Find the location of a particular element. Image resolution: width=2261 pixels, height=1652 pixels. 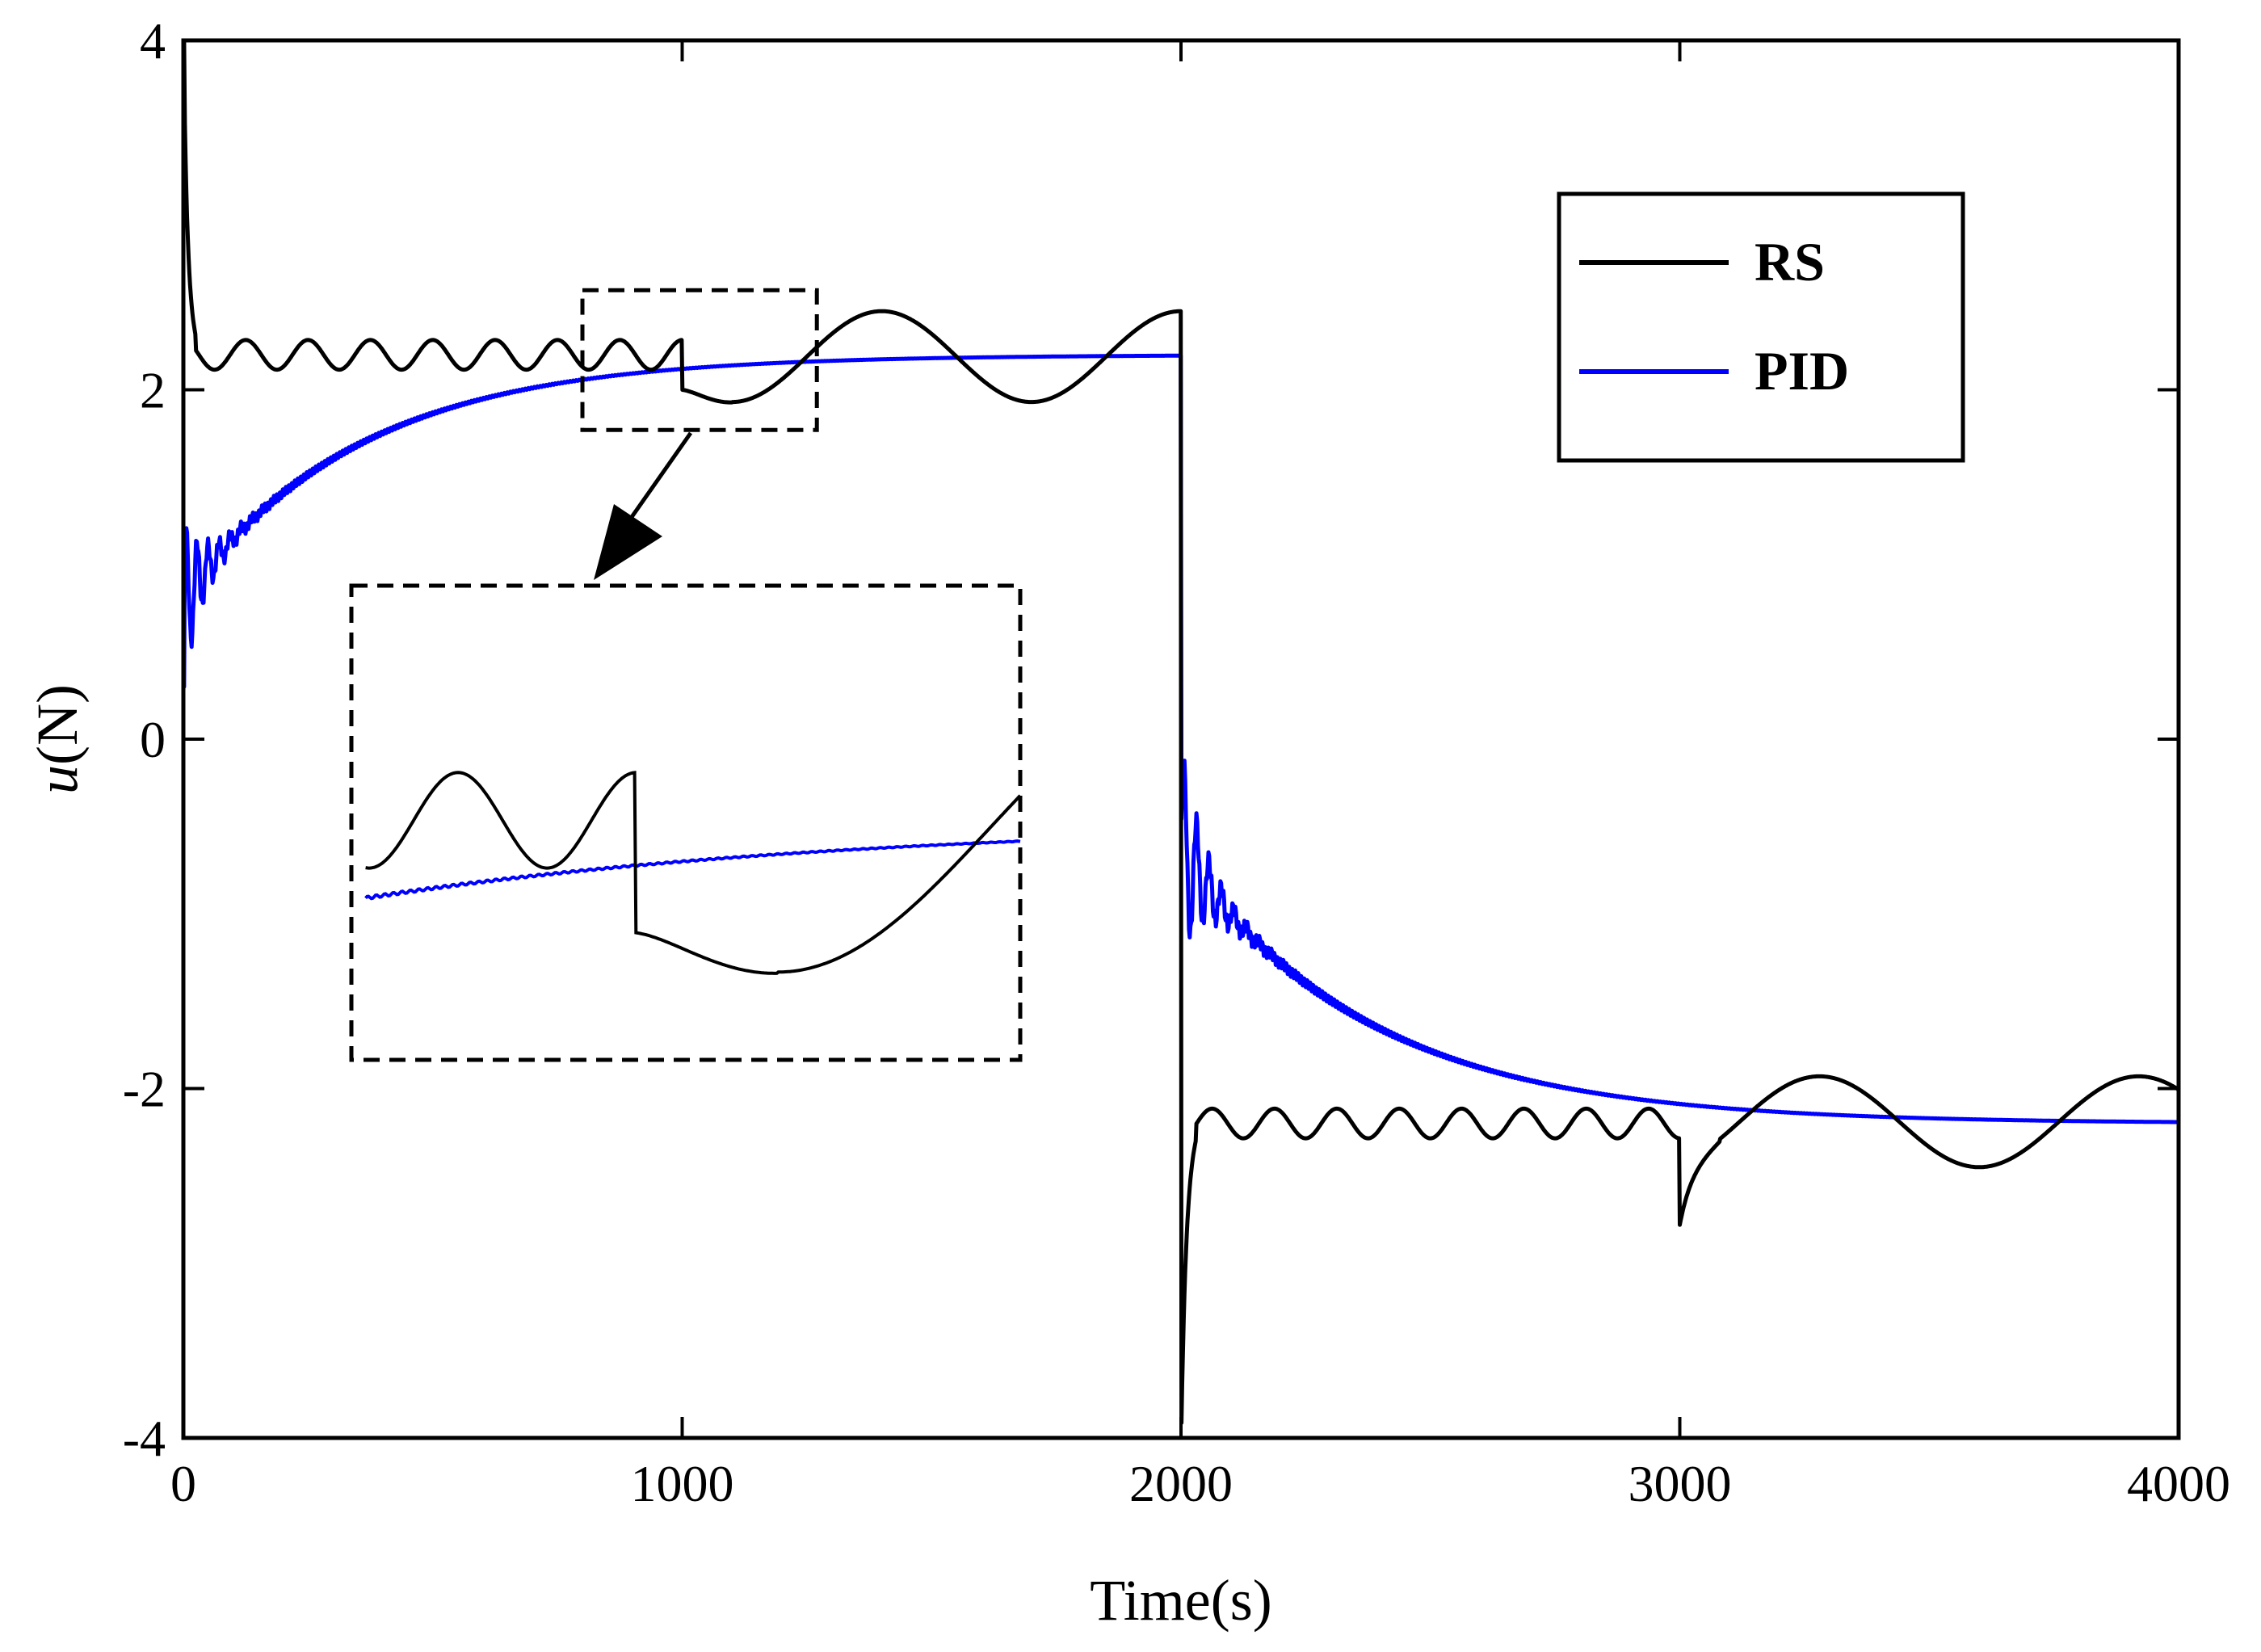

annotation-layer is located at coordinates (686, 675).